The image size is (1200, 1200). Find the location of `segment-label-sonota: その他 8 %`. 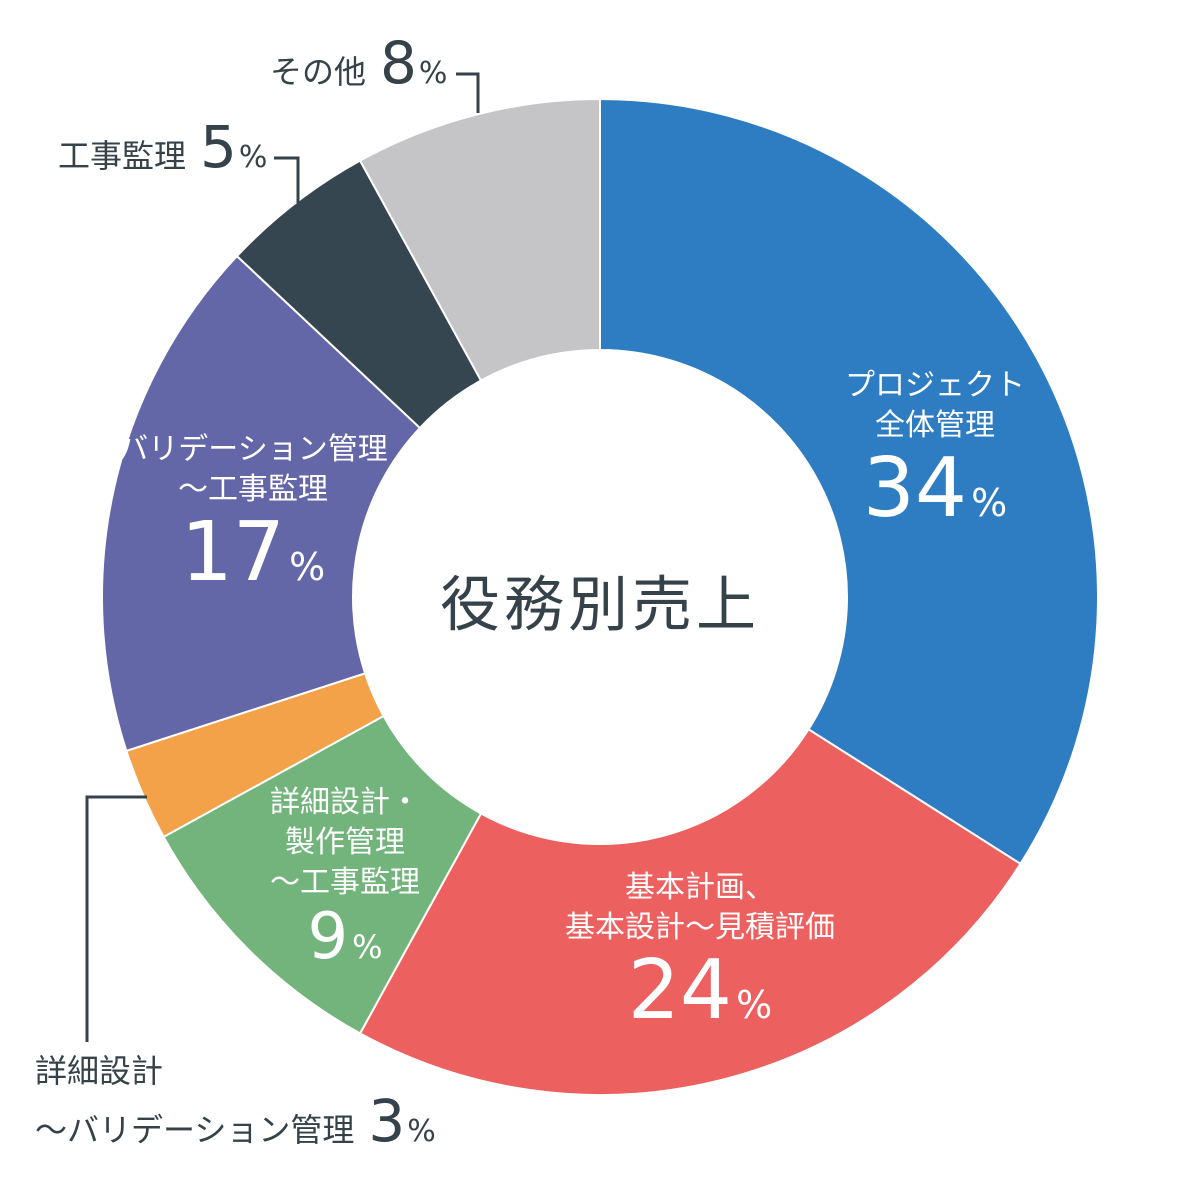

segment-label-sonota: その他 8 % is located at coordinates (358, 63).